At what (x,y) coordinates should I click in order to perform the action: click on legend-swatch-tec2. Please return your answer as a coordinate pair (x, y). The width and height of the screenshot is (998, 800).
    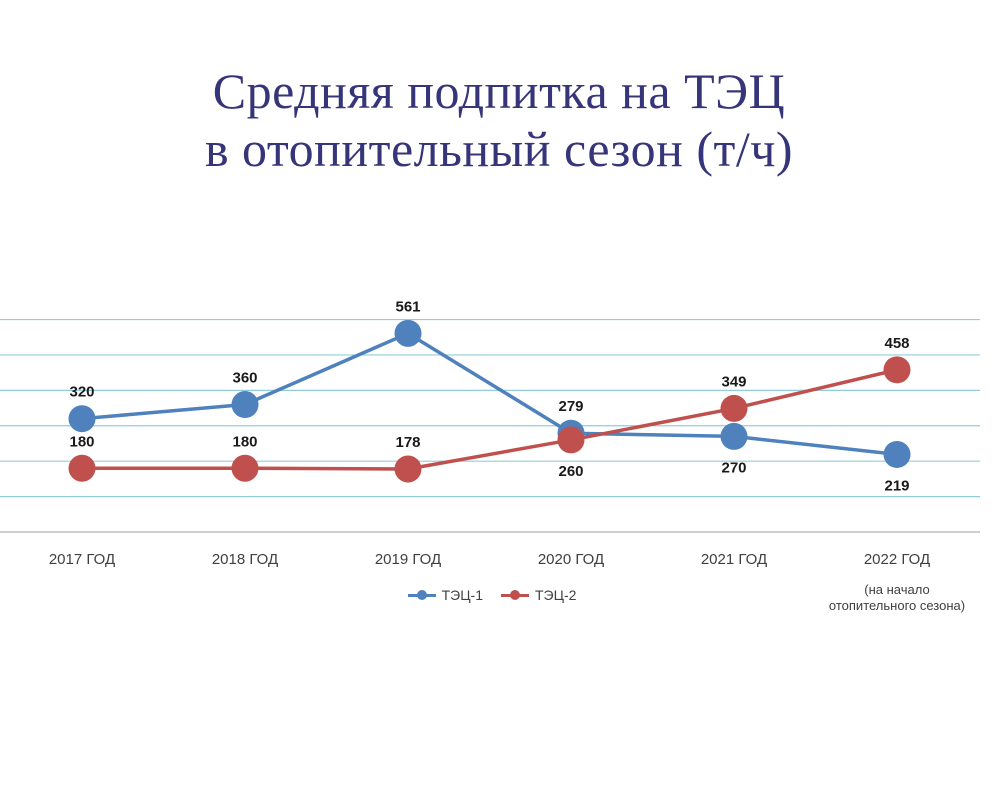
    Looking at the image, I should click on (515, 595).